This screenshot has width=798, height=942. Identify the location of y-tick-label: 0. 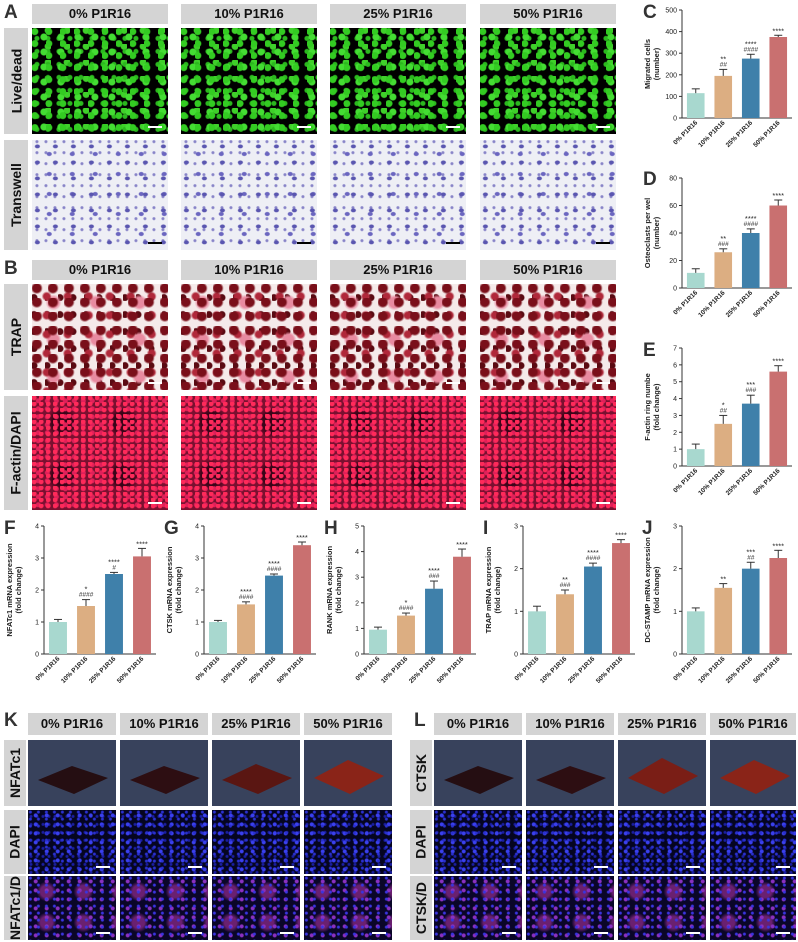
(357, 655).